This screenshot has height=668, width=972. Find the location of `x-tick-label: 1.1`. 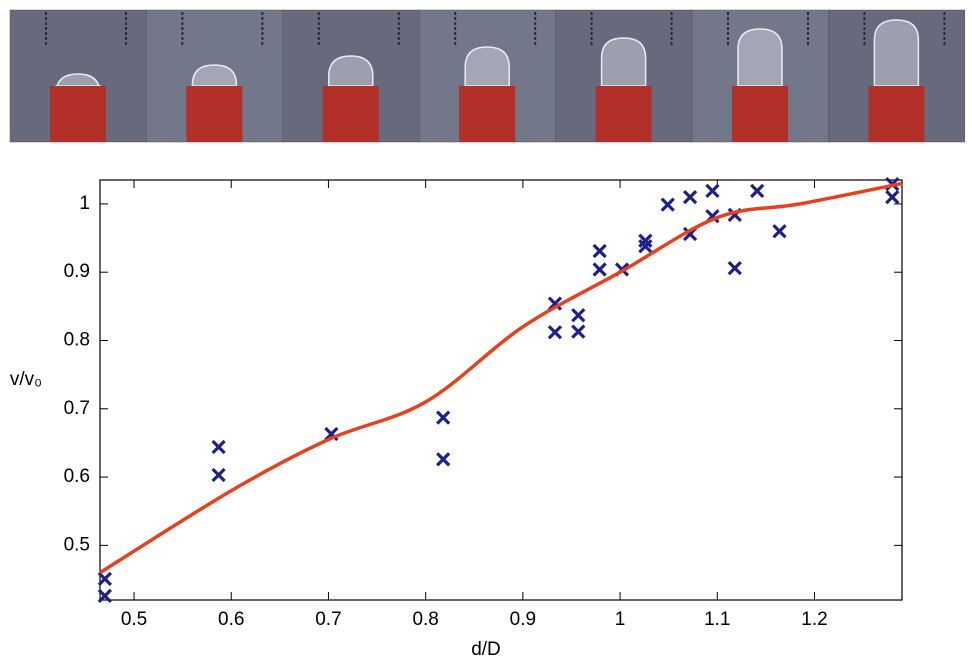

x-tick-label: 1.1 is located at coordinates (717, 619).